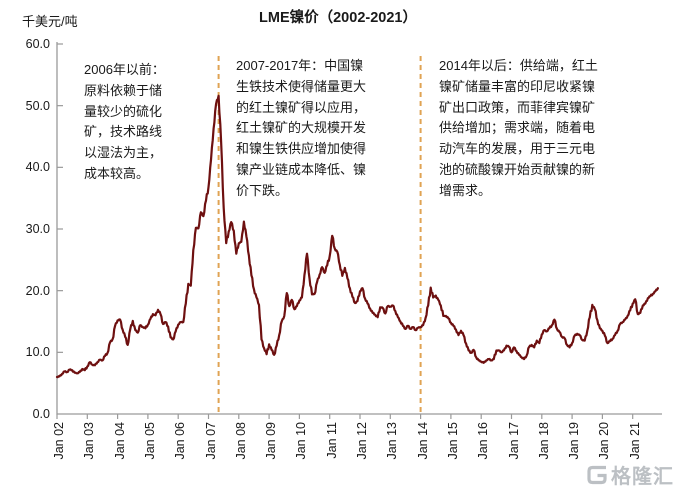 The width and height of the screenshot is (676, 491). What do you see at coordinates (41, 414) in the screenshot?
I see `y-axis-label: 0.0` at bounding box center [41, 414].